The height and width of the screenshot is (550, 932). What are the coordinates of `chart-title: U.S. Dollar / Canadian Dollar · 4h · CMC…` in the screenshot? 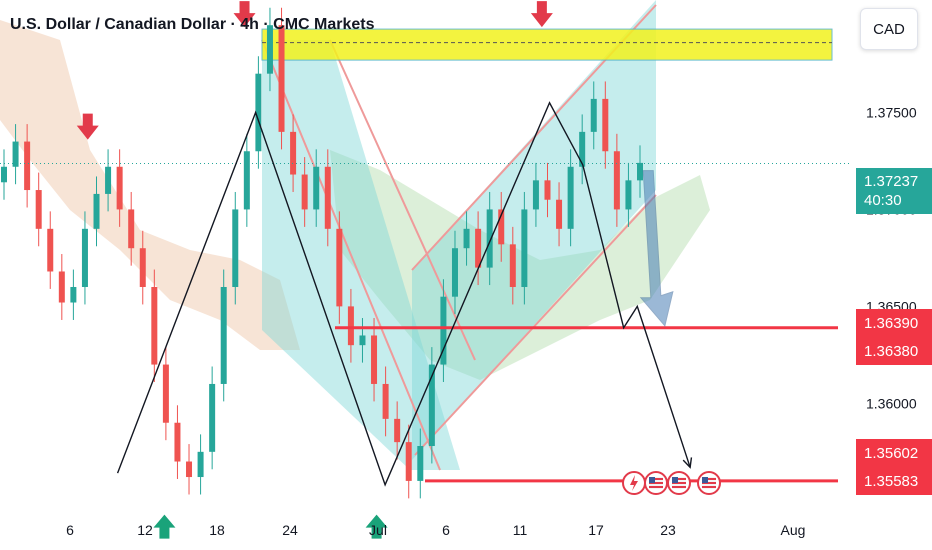 It's located at (192, 24).